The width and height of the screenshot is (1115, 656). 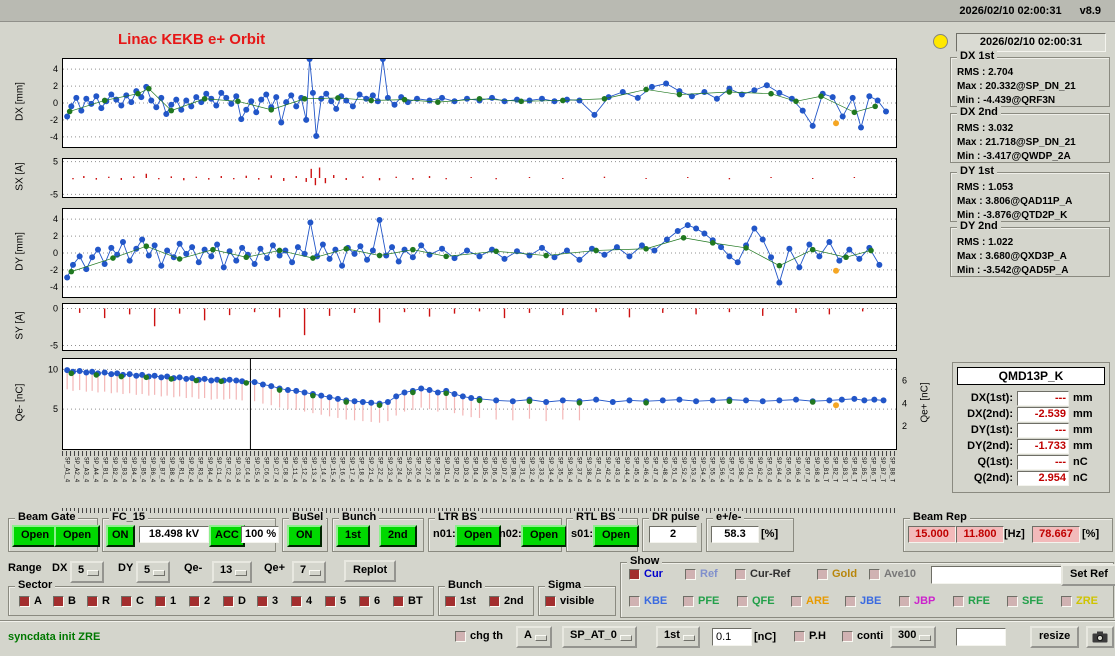 What do you see at coordinates (1031, 398) in the screenshot?
I see `panel-row: DX(1st): --- mm` at bounding box center [1031, 398].